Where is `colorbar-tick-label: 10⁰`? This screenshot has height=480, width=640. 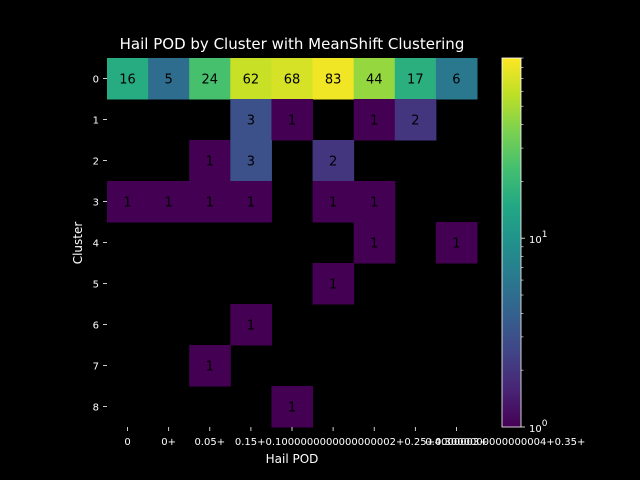 colorbar-tick-label: 10⁰ is located at coordinates (538, 427).